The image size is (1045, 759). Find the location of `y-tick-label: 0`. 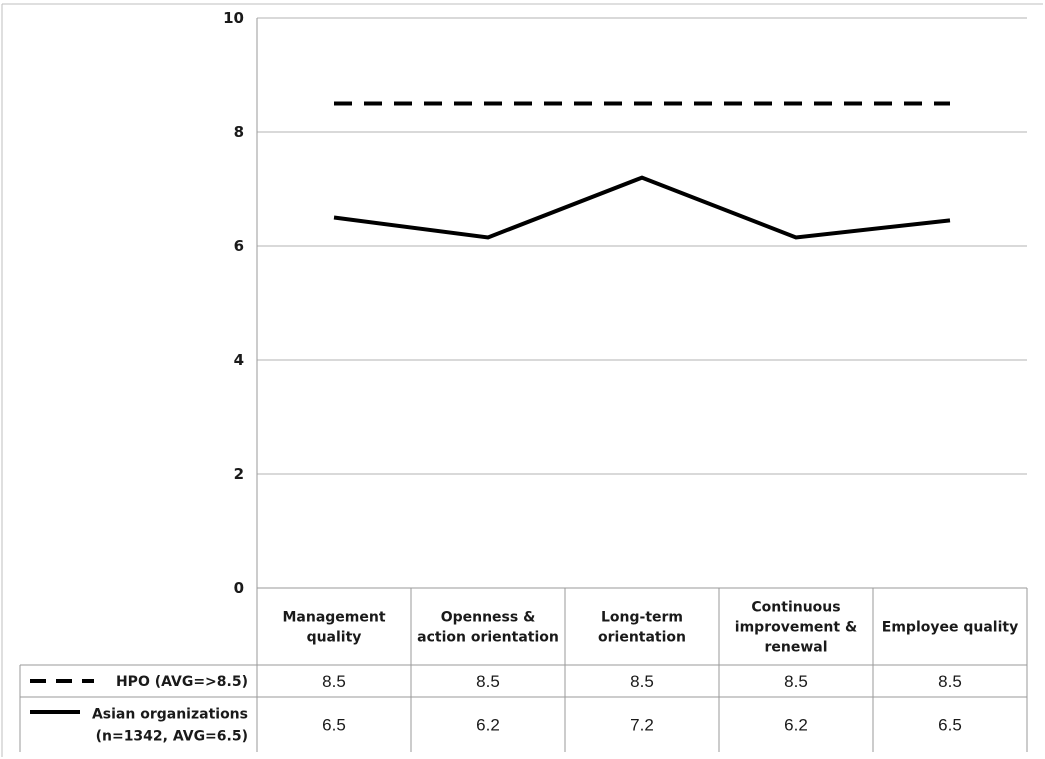

y-tick-label: 0 is located at coordinates (239, 588).